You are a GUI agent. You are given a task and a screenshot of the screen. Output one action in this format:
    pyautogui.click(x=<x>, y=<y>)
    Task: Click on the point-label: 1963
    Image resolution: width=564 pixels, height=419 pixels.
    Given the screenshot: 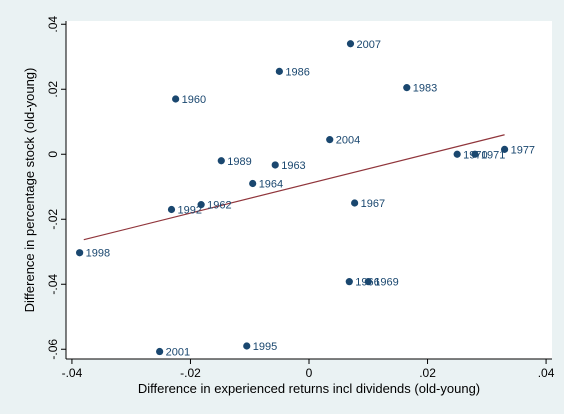 What is the action you would take?
    pyautogui.click(x=293, y=166)
    